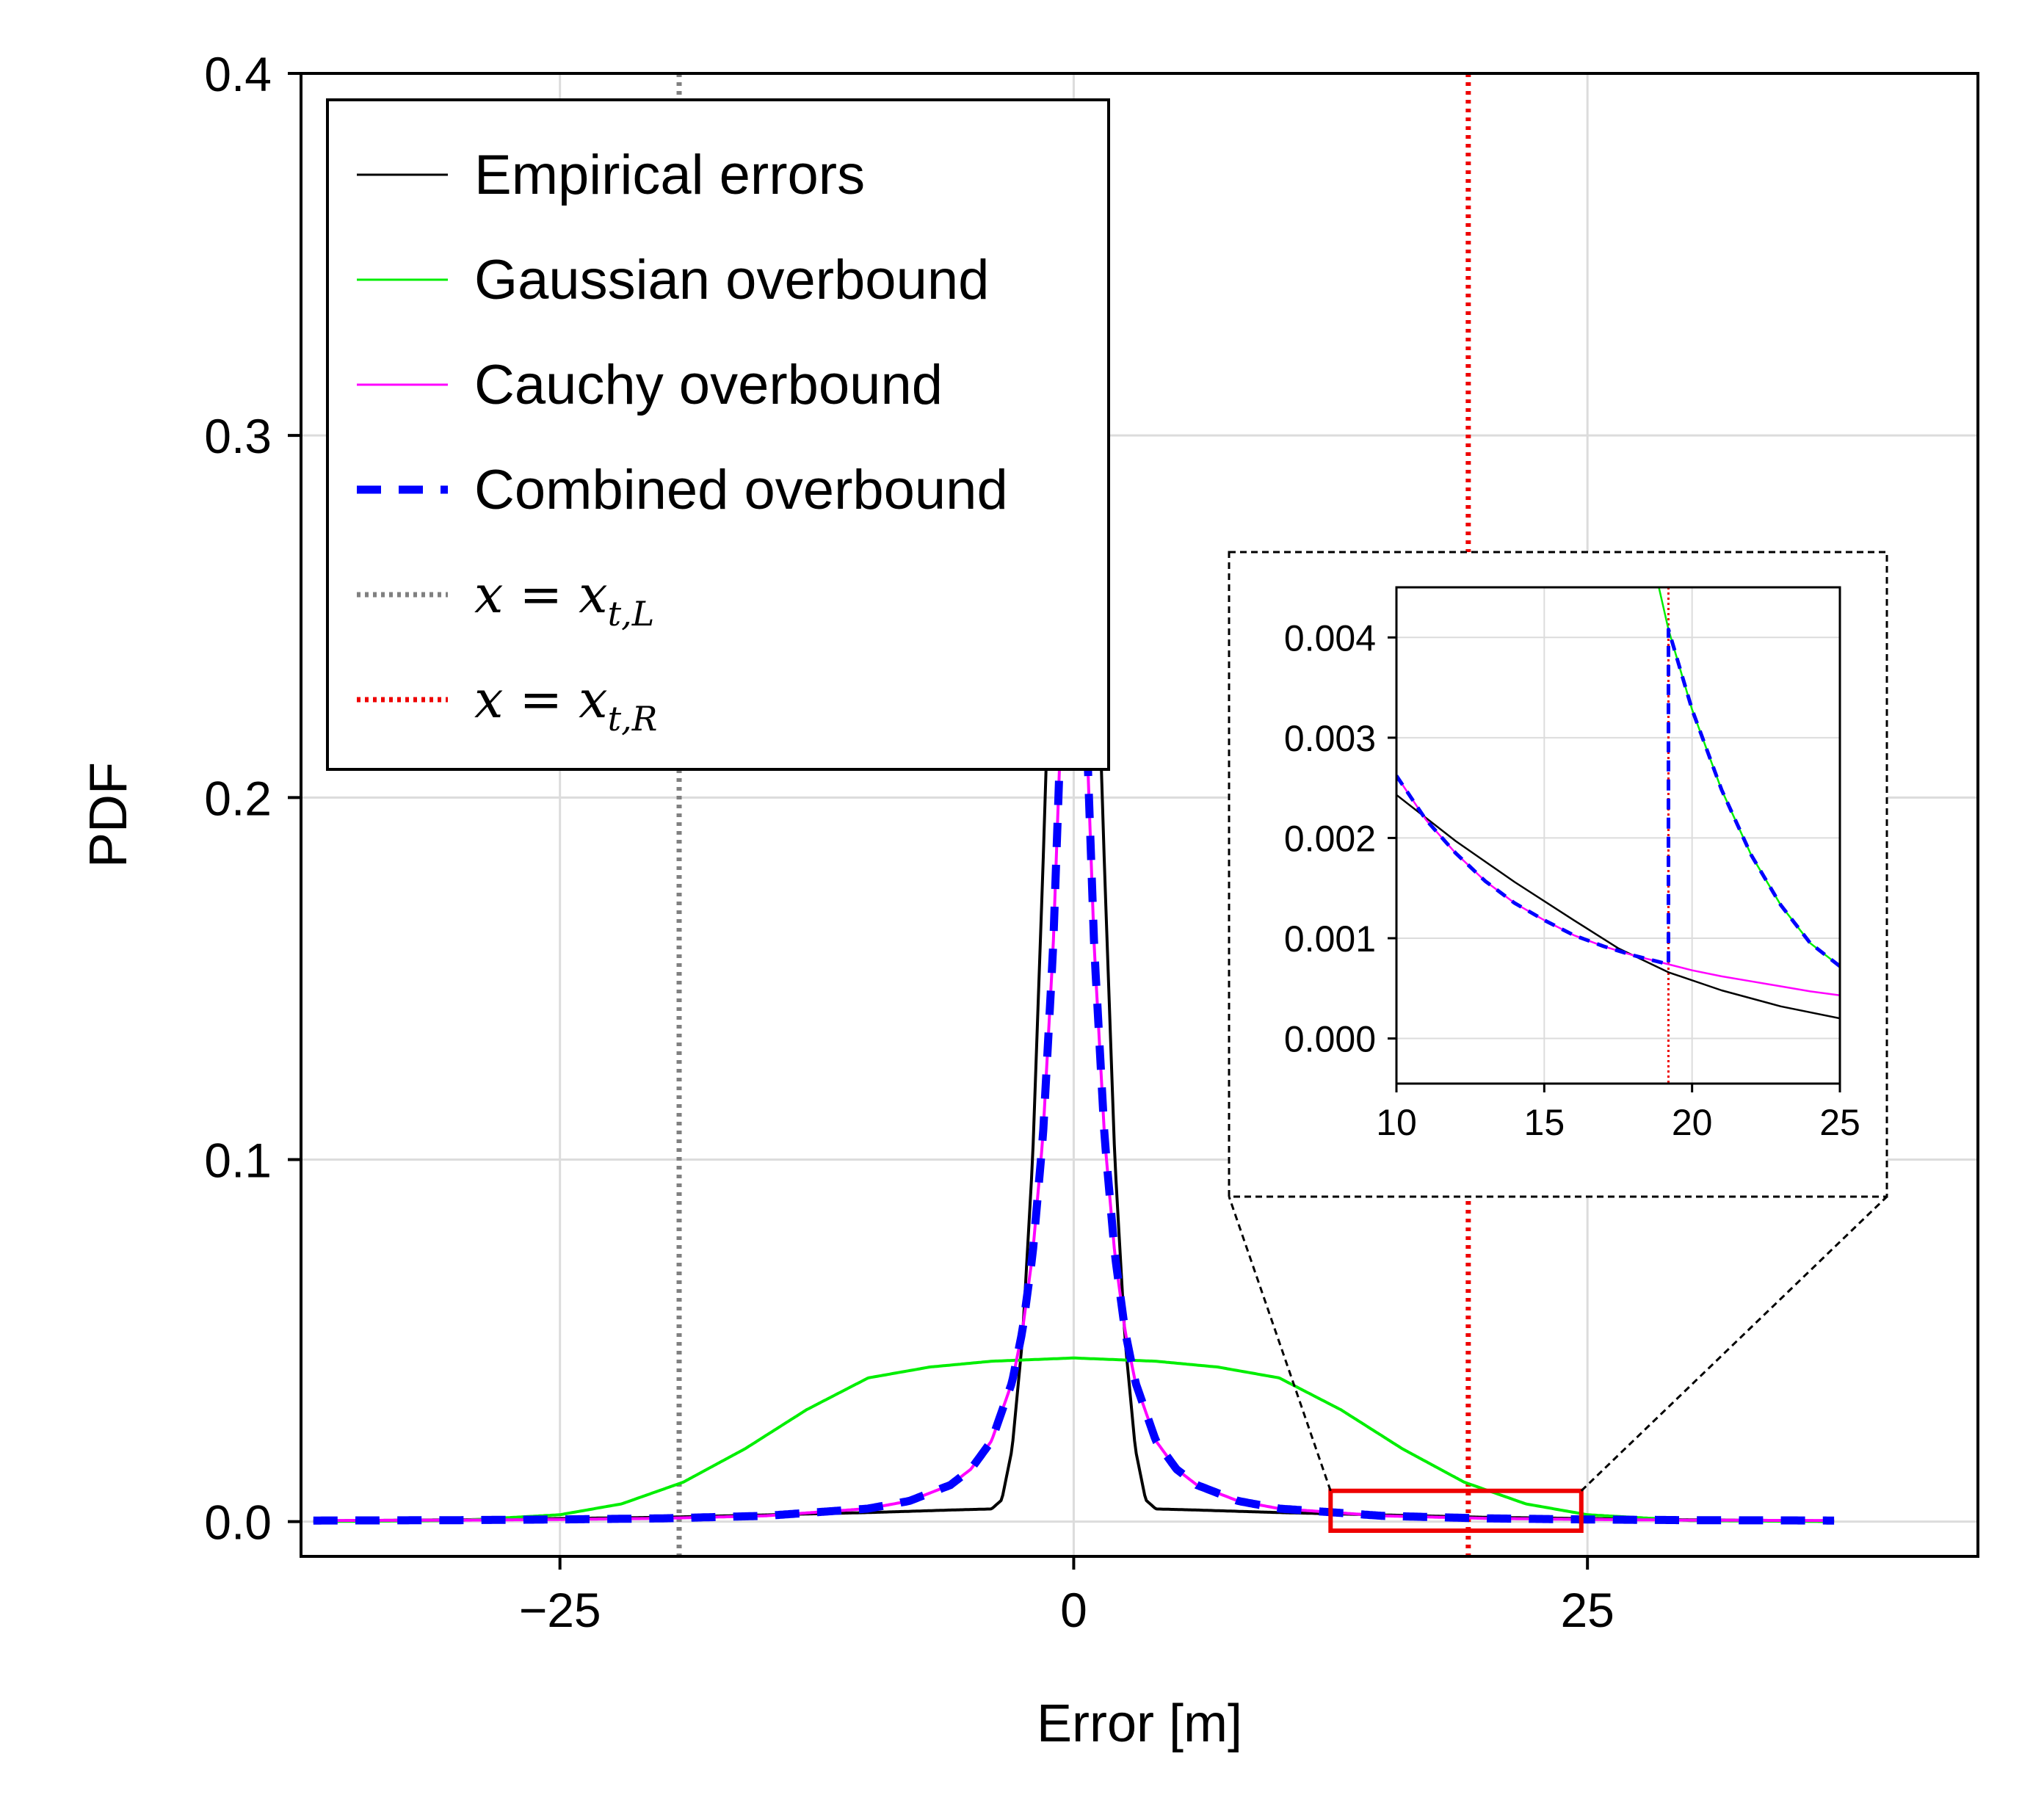 The image size is (2044, 1817). I want to click on inset-dashed-frame, so click(1558, 874).